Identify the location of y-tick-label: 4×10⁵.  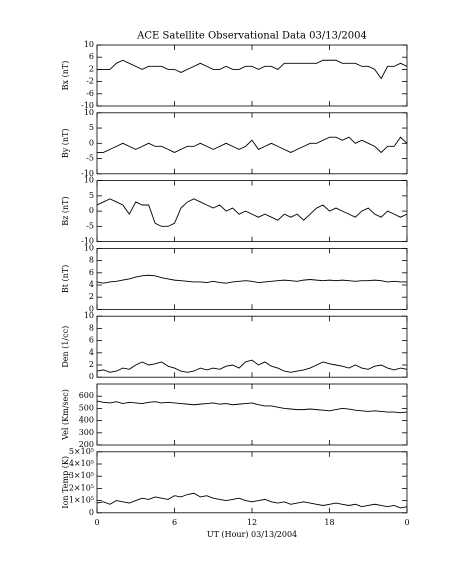
(81, 463).